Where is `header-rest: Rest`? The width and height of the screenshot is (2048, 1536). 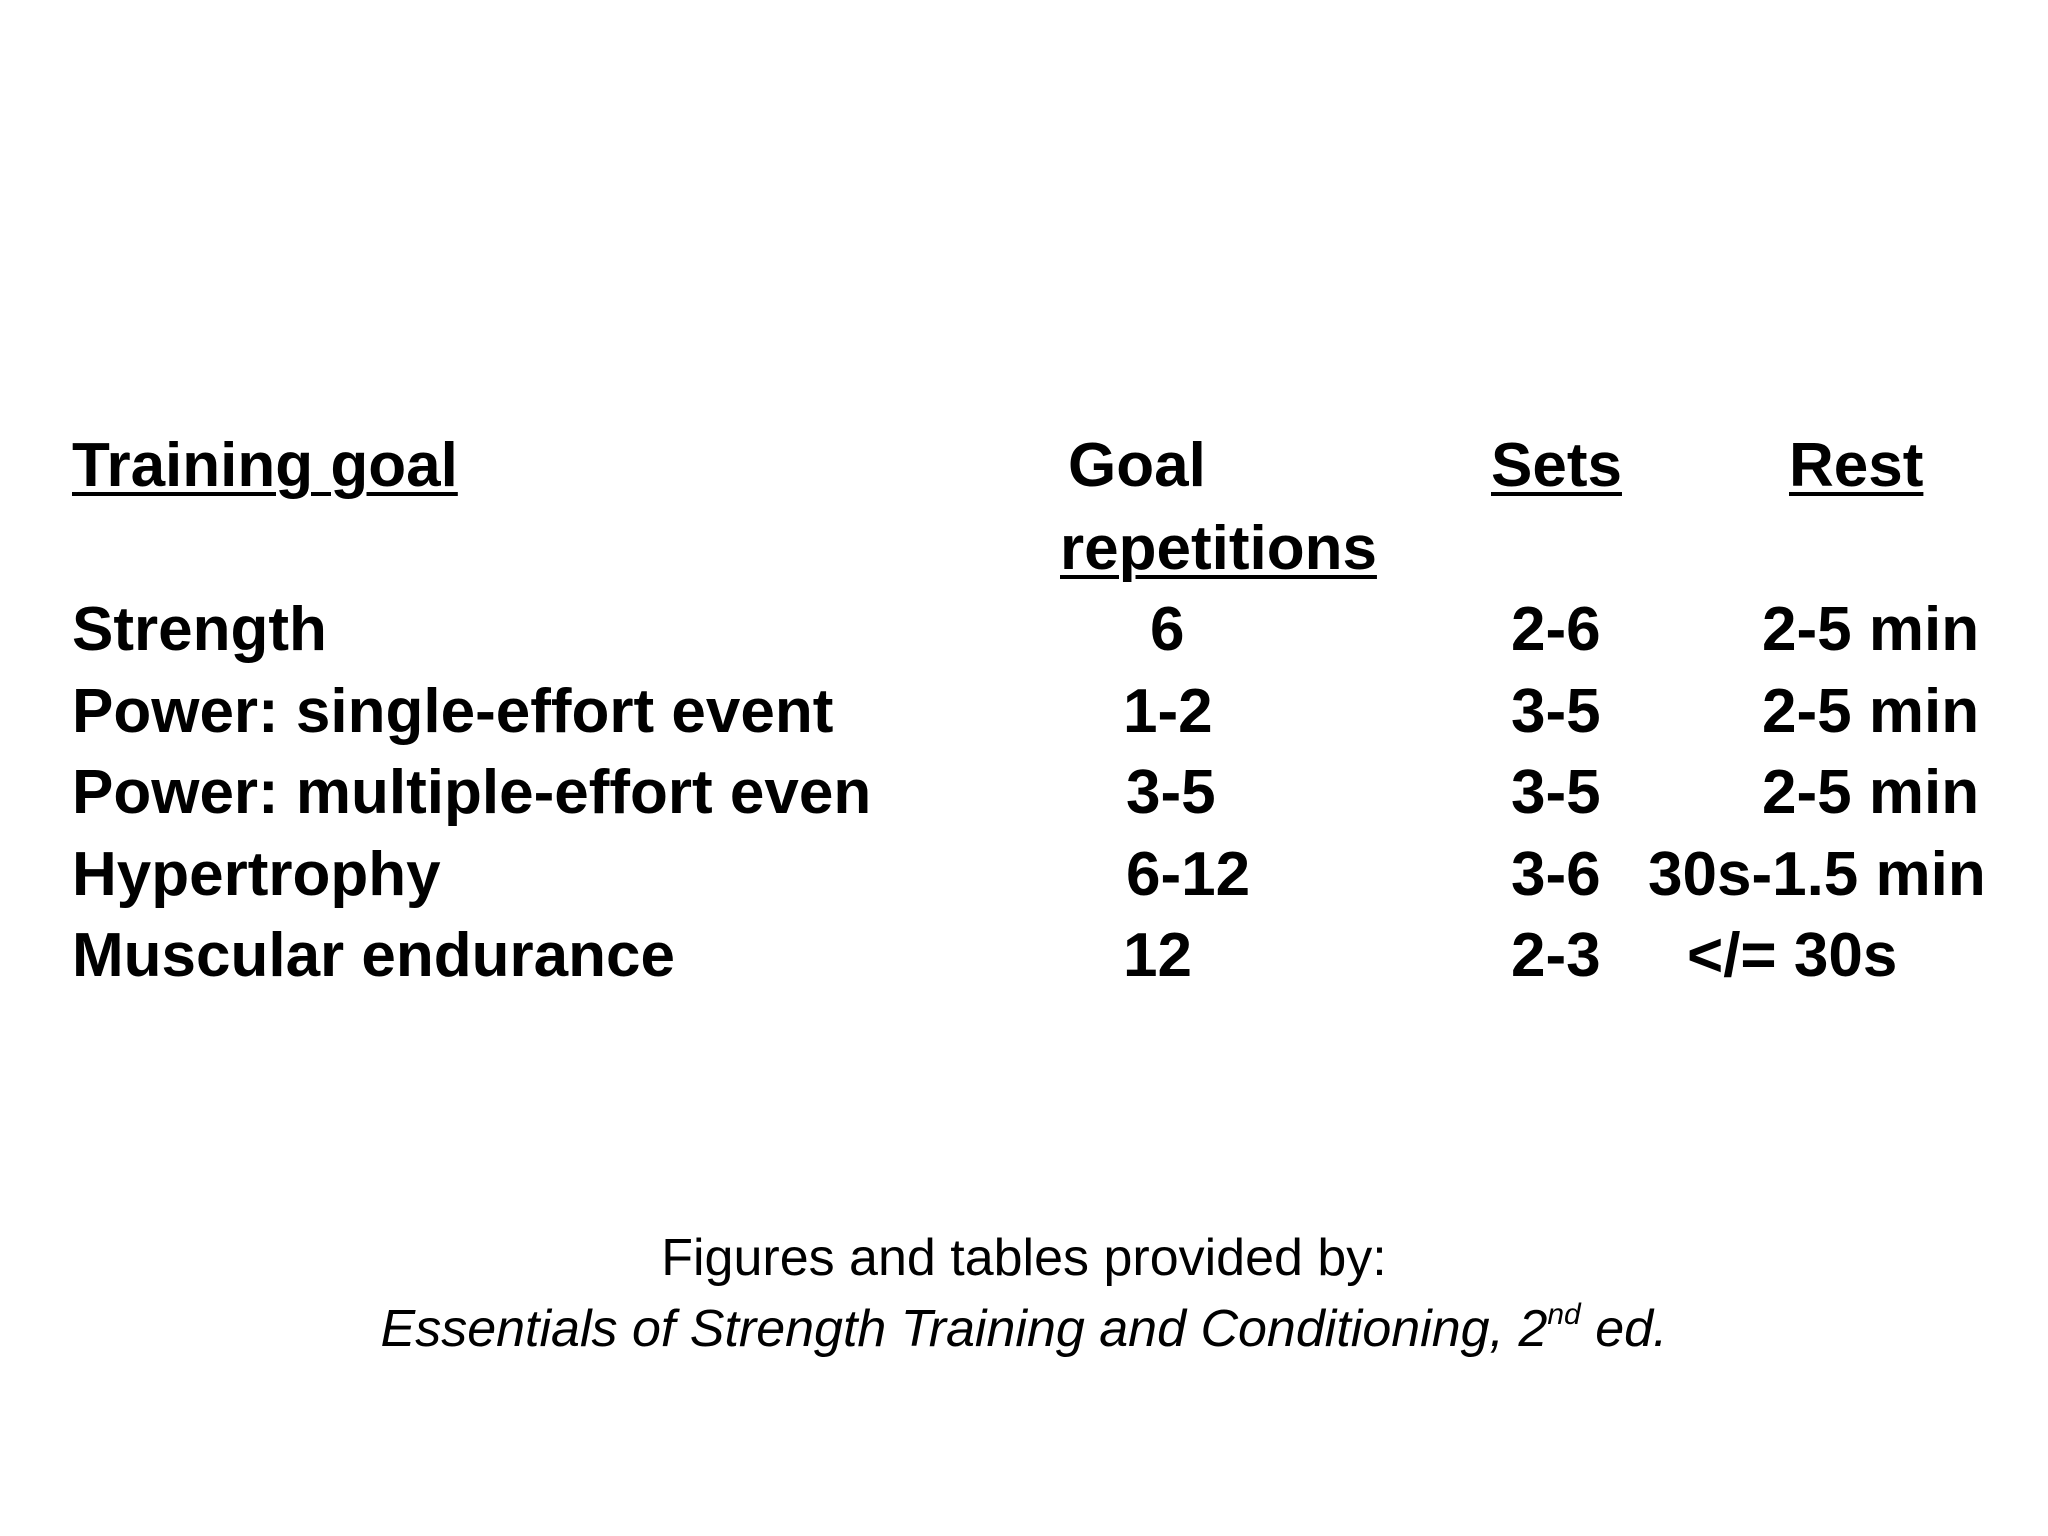 header-rest: Rest is located at coordinates (1856, 465).